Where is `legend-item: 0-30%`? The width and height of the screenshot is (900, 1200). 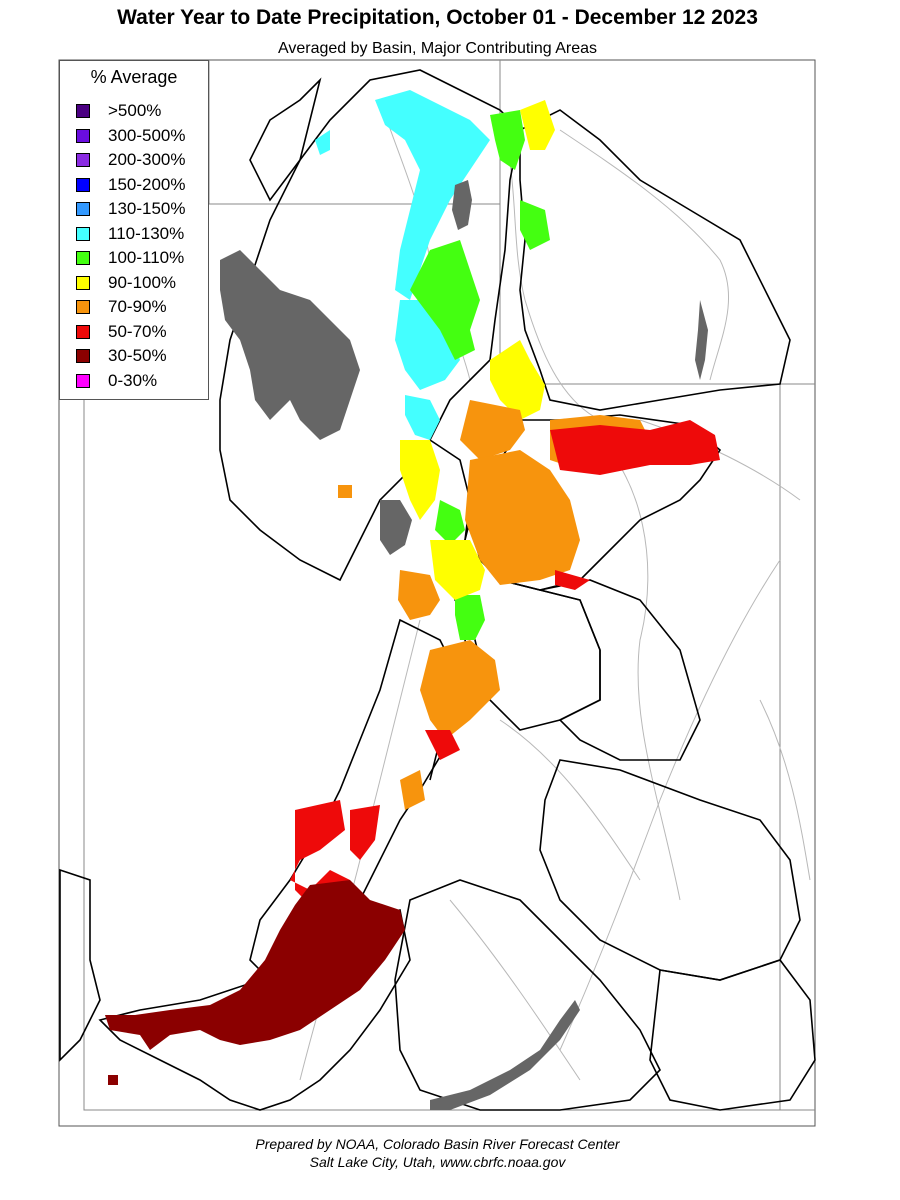
legend-item: 0-30% is located at coordinates (131, 381).